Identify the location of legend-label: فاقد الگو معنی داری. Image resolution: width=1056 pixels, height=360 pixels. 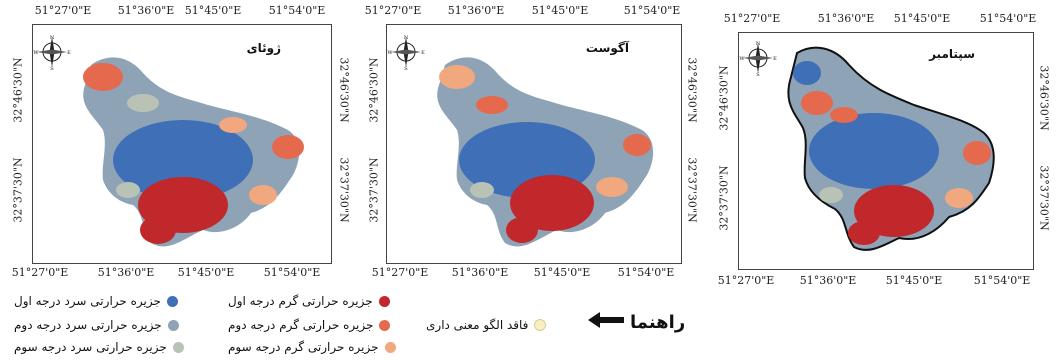
(477, 325).